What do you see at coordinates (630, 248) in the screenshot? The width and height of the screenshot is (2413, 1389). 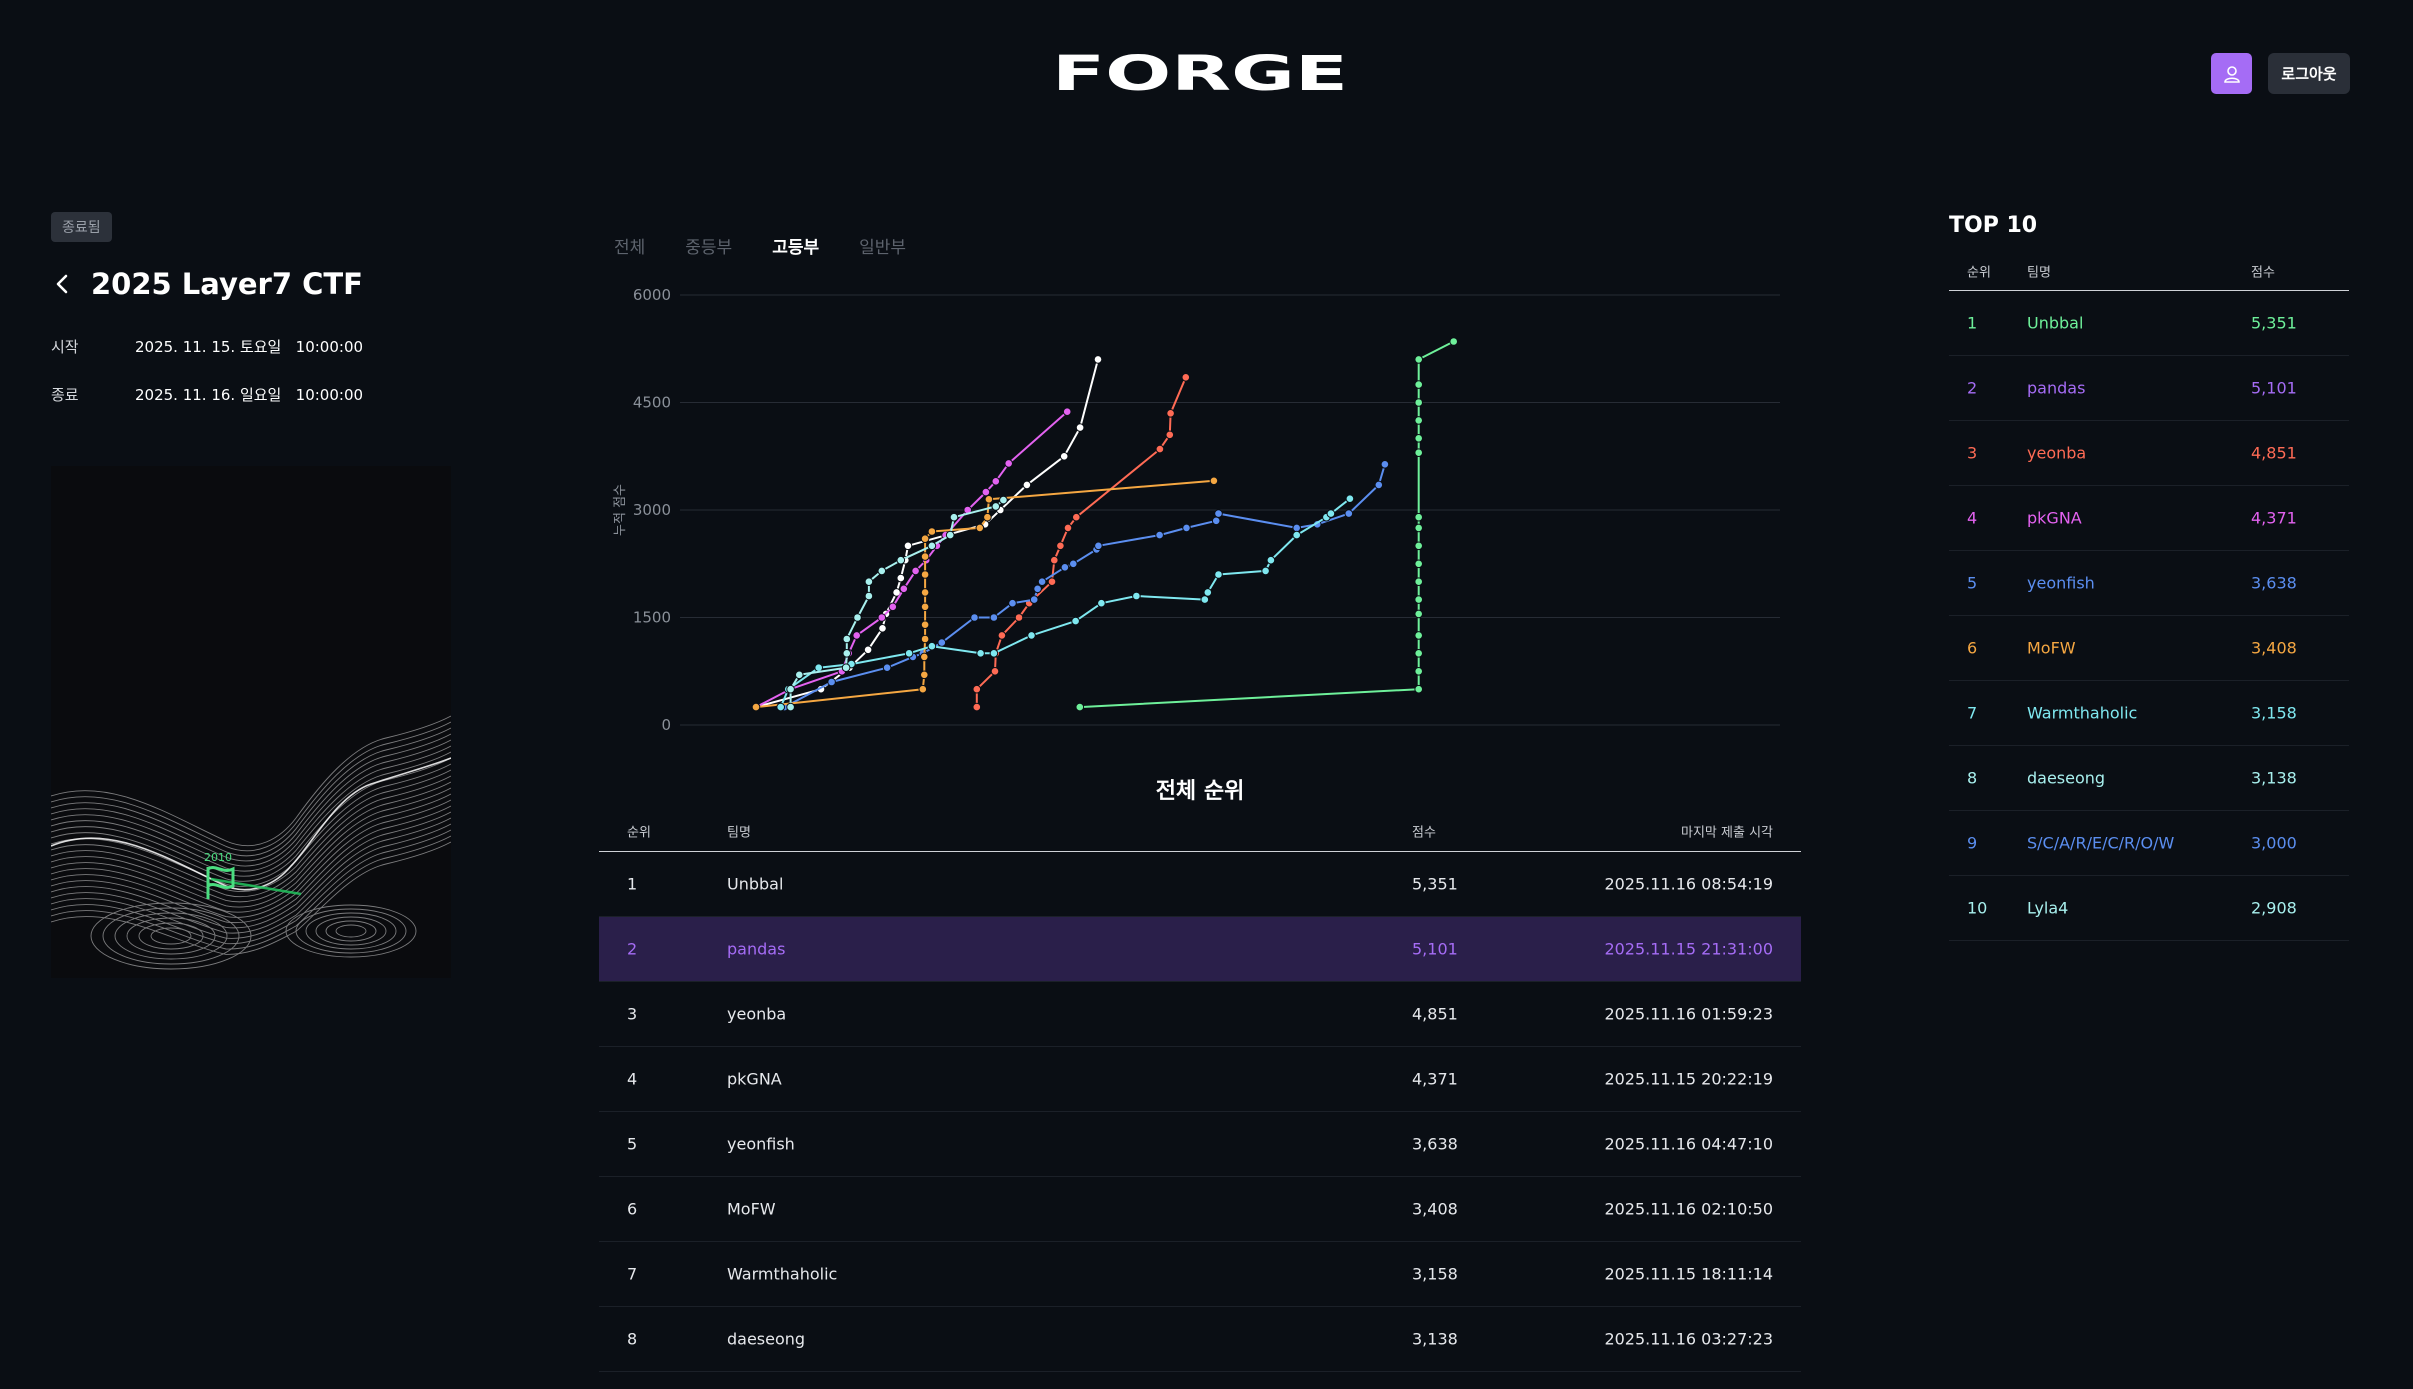 I see `tab-all: 전체` at bounding box center [630, 248].